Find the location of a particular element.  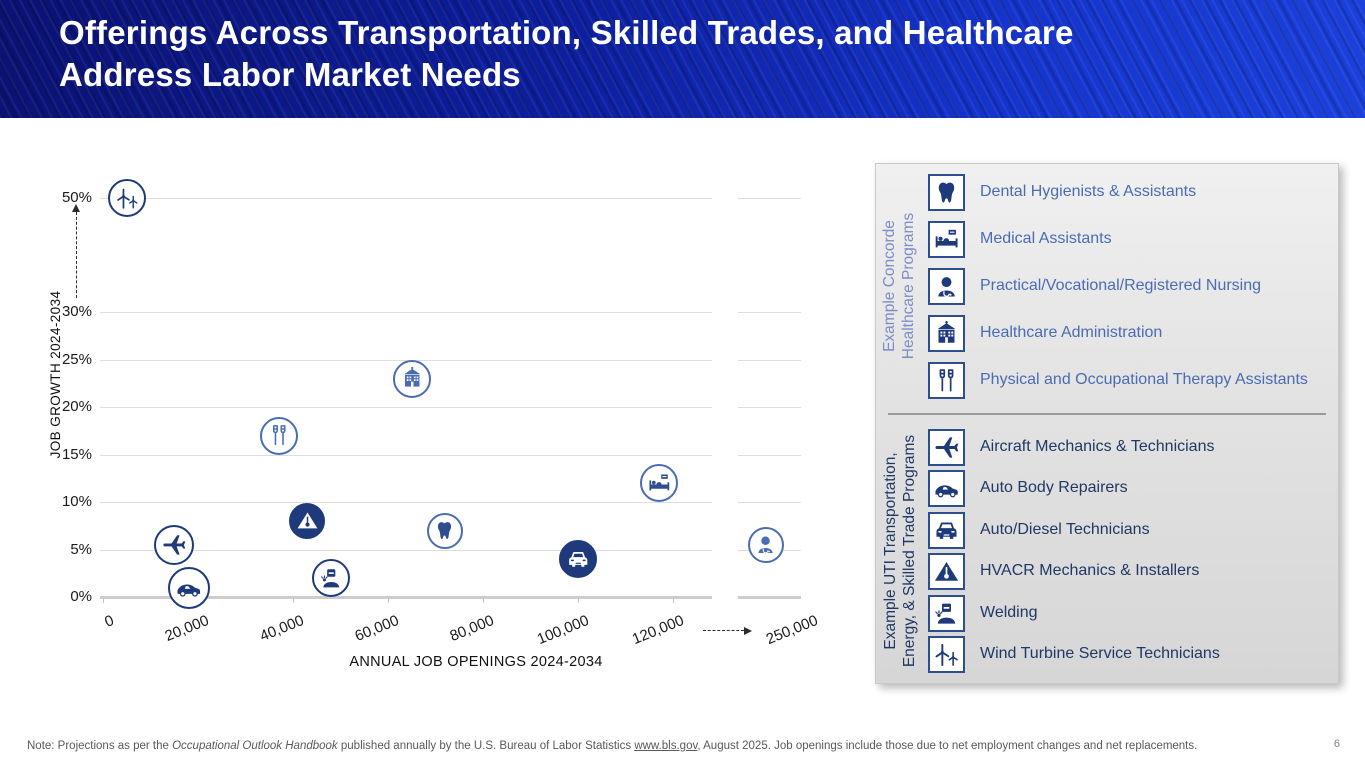

chart-point-medical-bed is located at coordinates (658, 483).